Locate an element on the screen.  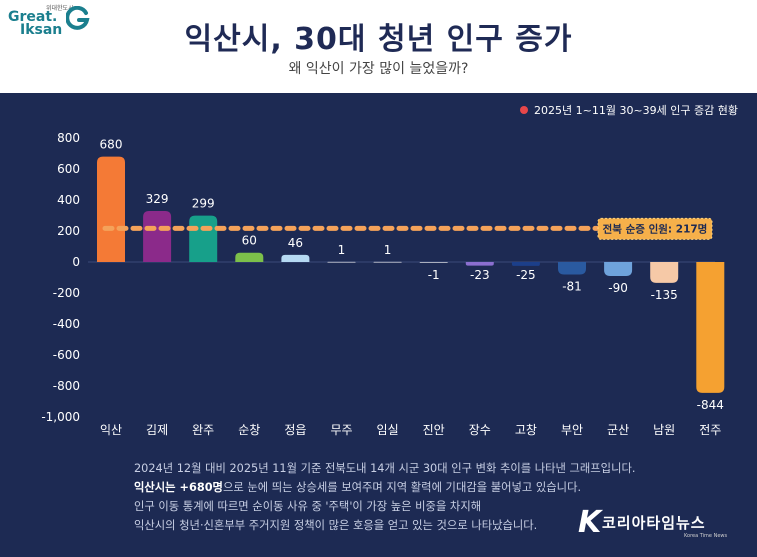
y-tick-label: 0 is located at coordinates (76, 262).